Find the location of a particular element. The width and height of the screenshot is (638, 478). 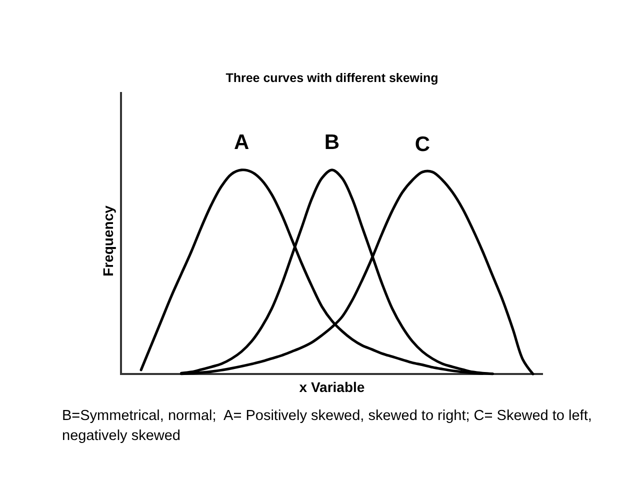

chart-title: Three curves with different skewing is located at coordinates (332, 78).